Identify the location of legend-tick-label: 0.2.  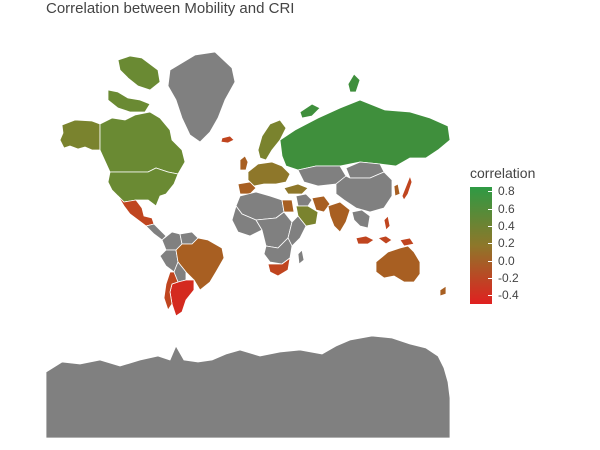
(506, 243).